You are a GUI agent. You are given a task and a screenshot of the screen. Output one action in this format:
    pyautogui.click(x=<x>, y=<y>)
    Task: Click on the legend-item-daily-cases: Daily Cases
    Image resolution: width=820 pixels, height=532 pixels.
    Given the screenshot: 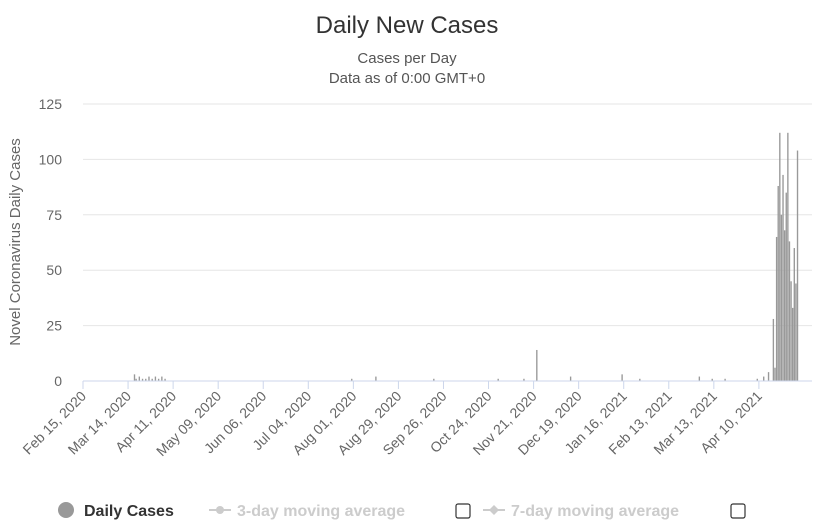 What is the action you would take?
    pyautogui.click(x=116, y=511)
    